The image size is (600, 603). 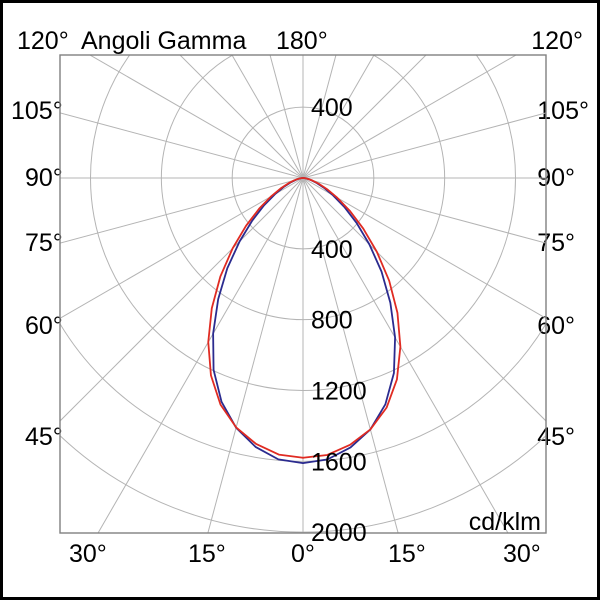 I want to click on radial-tick-labels: 400 800 1200 1600 2000 400, so click(x=339, y=320).